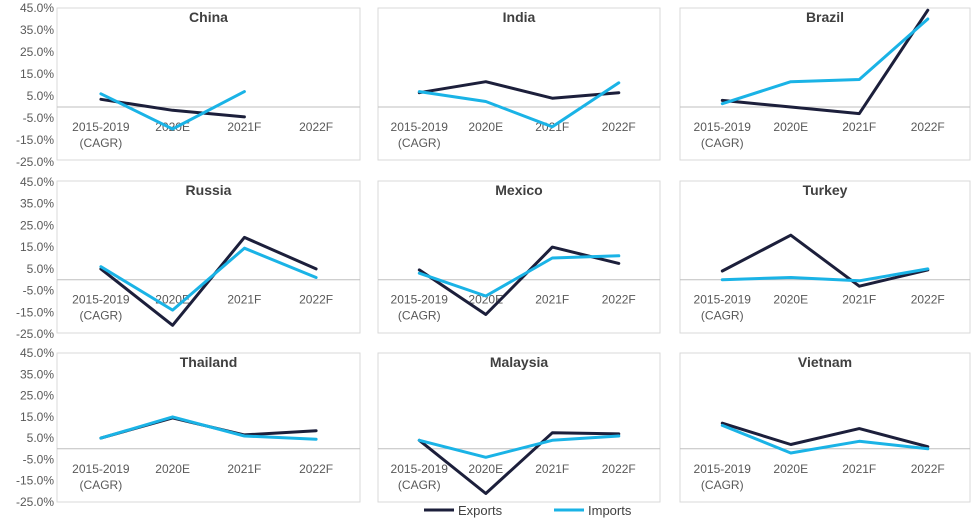 The height and width of the screenshot is (523, 980). What do you see at coordinates (610, 510) in the screenshot?
I see `legend-label-imports: Imports` at bounding box center [610, 510].